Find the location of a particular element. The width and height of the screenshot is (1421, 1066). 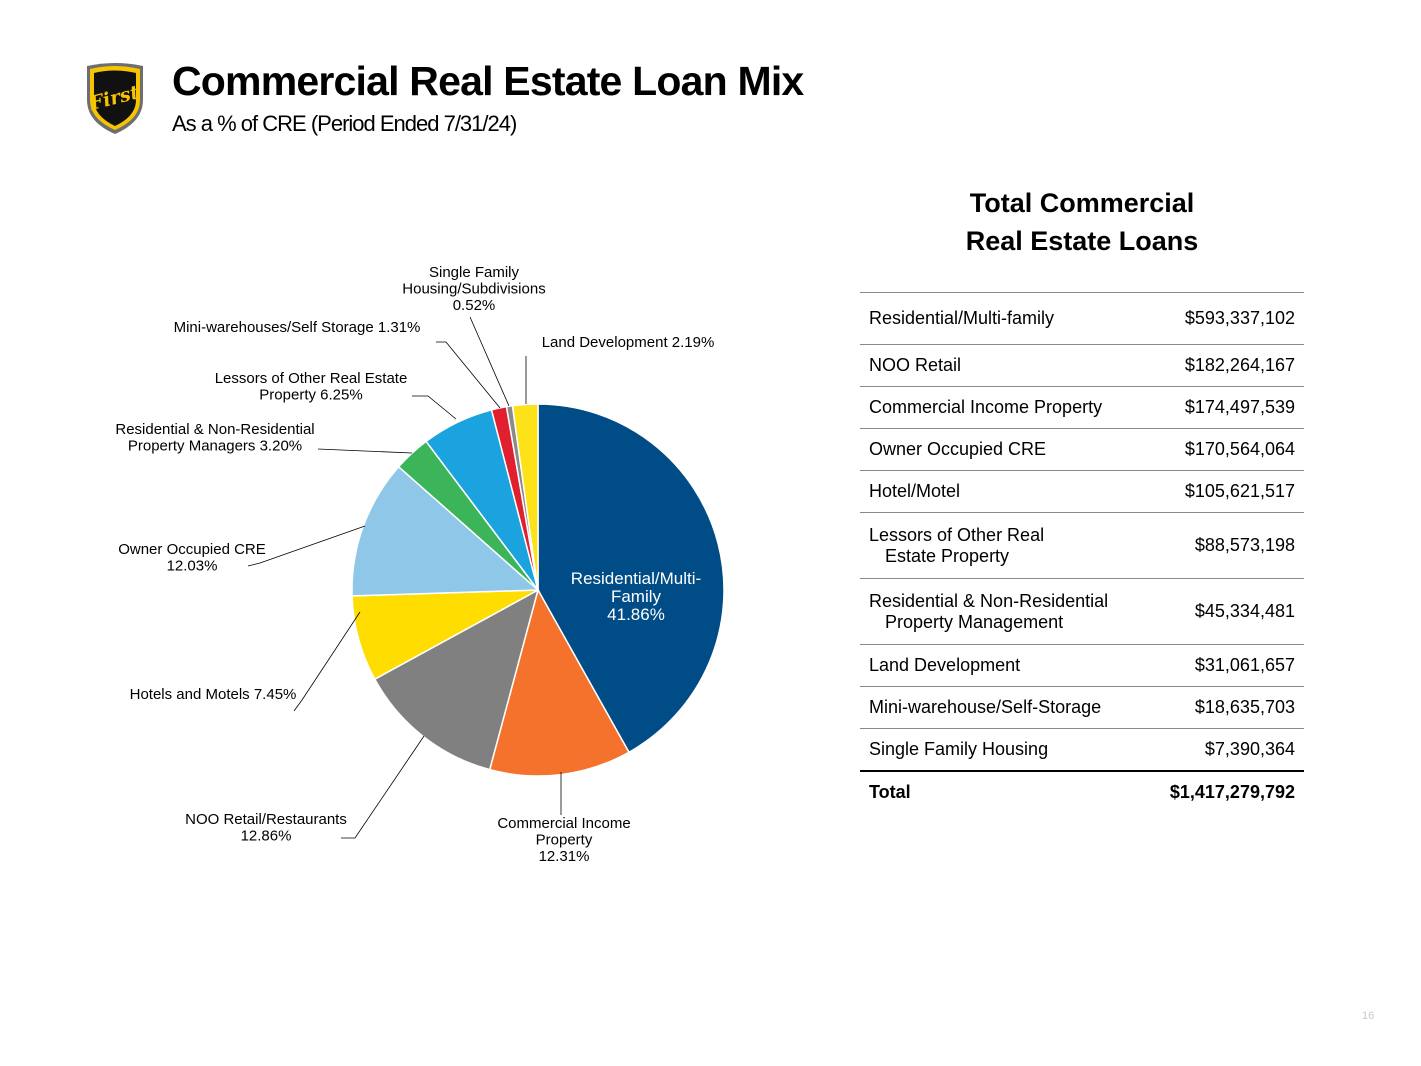

slice-label-8: Mini-warehouses/Self Storage 1.31% is located at coordinates (297, 327).